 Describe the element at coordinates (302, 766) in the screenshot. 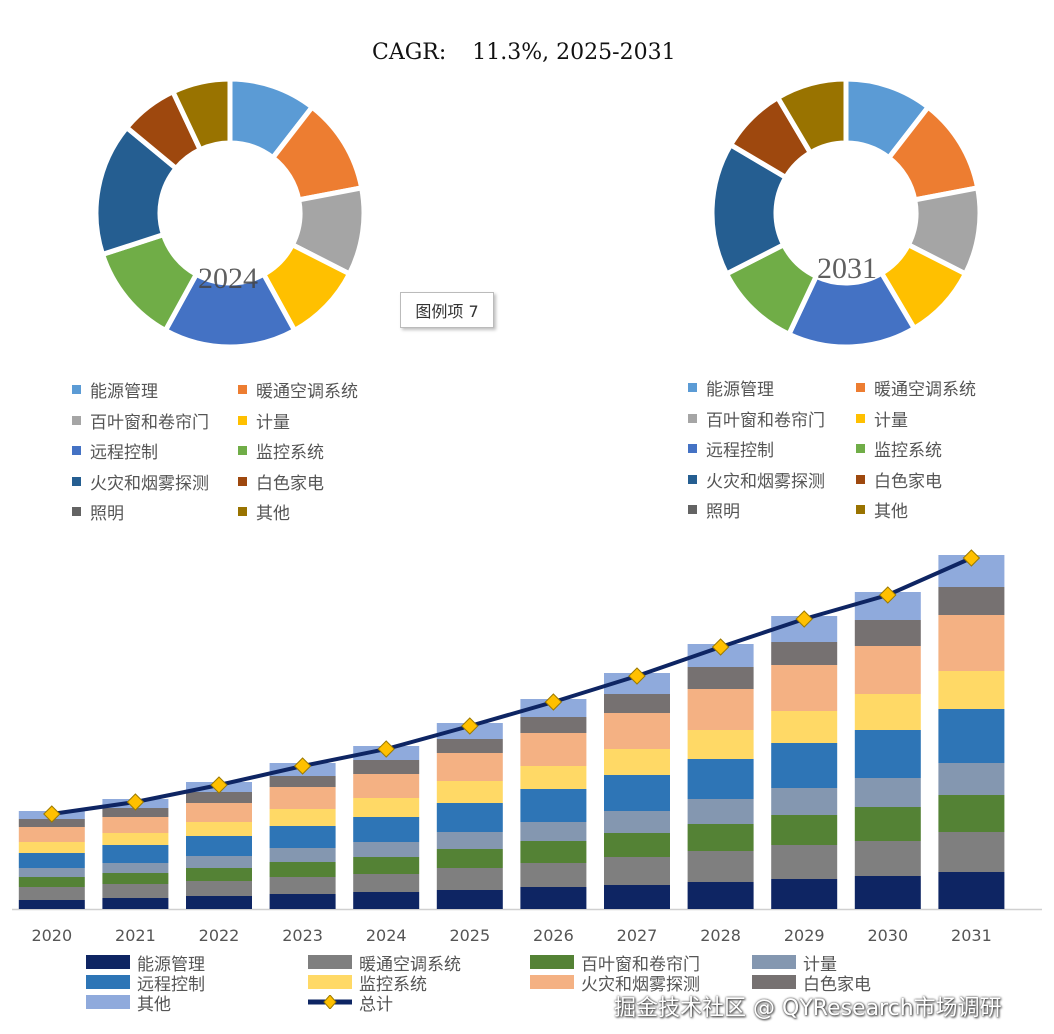

I see `total-marker-2023` at that location.